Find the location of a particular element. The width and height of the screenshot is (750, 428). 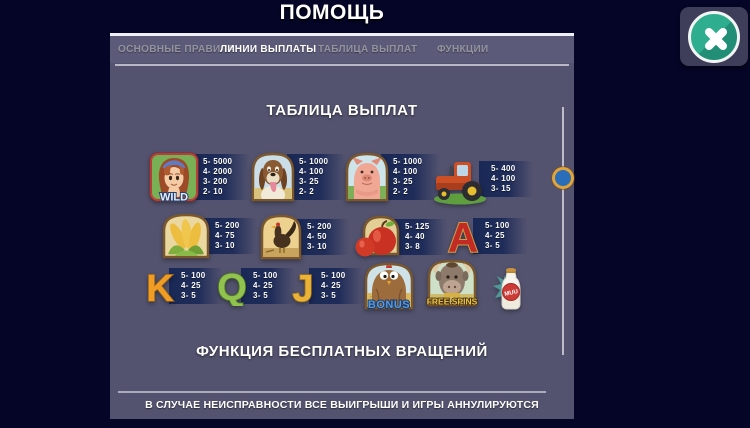

king-symbol-icon: K is located at coordinates (160, 286).